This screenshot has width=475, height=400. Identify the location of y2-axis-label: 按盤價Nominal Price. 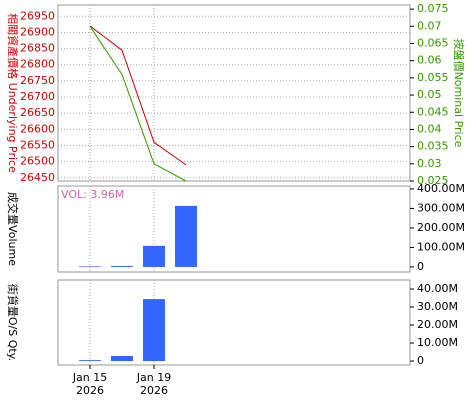
(459, 93).